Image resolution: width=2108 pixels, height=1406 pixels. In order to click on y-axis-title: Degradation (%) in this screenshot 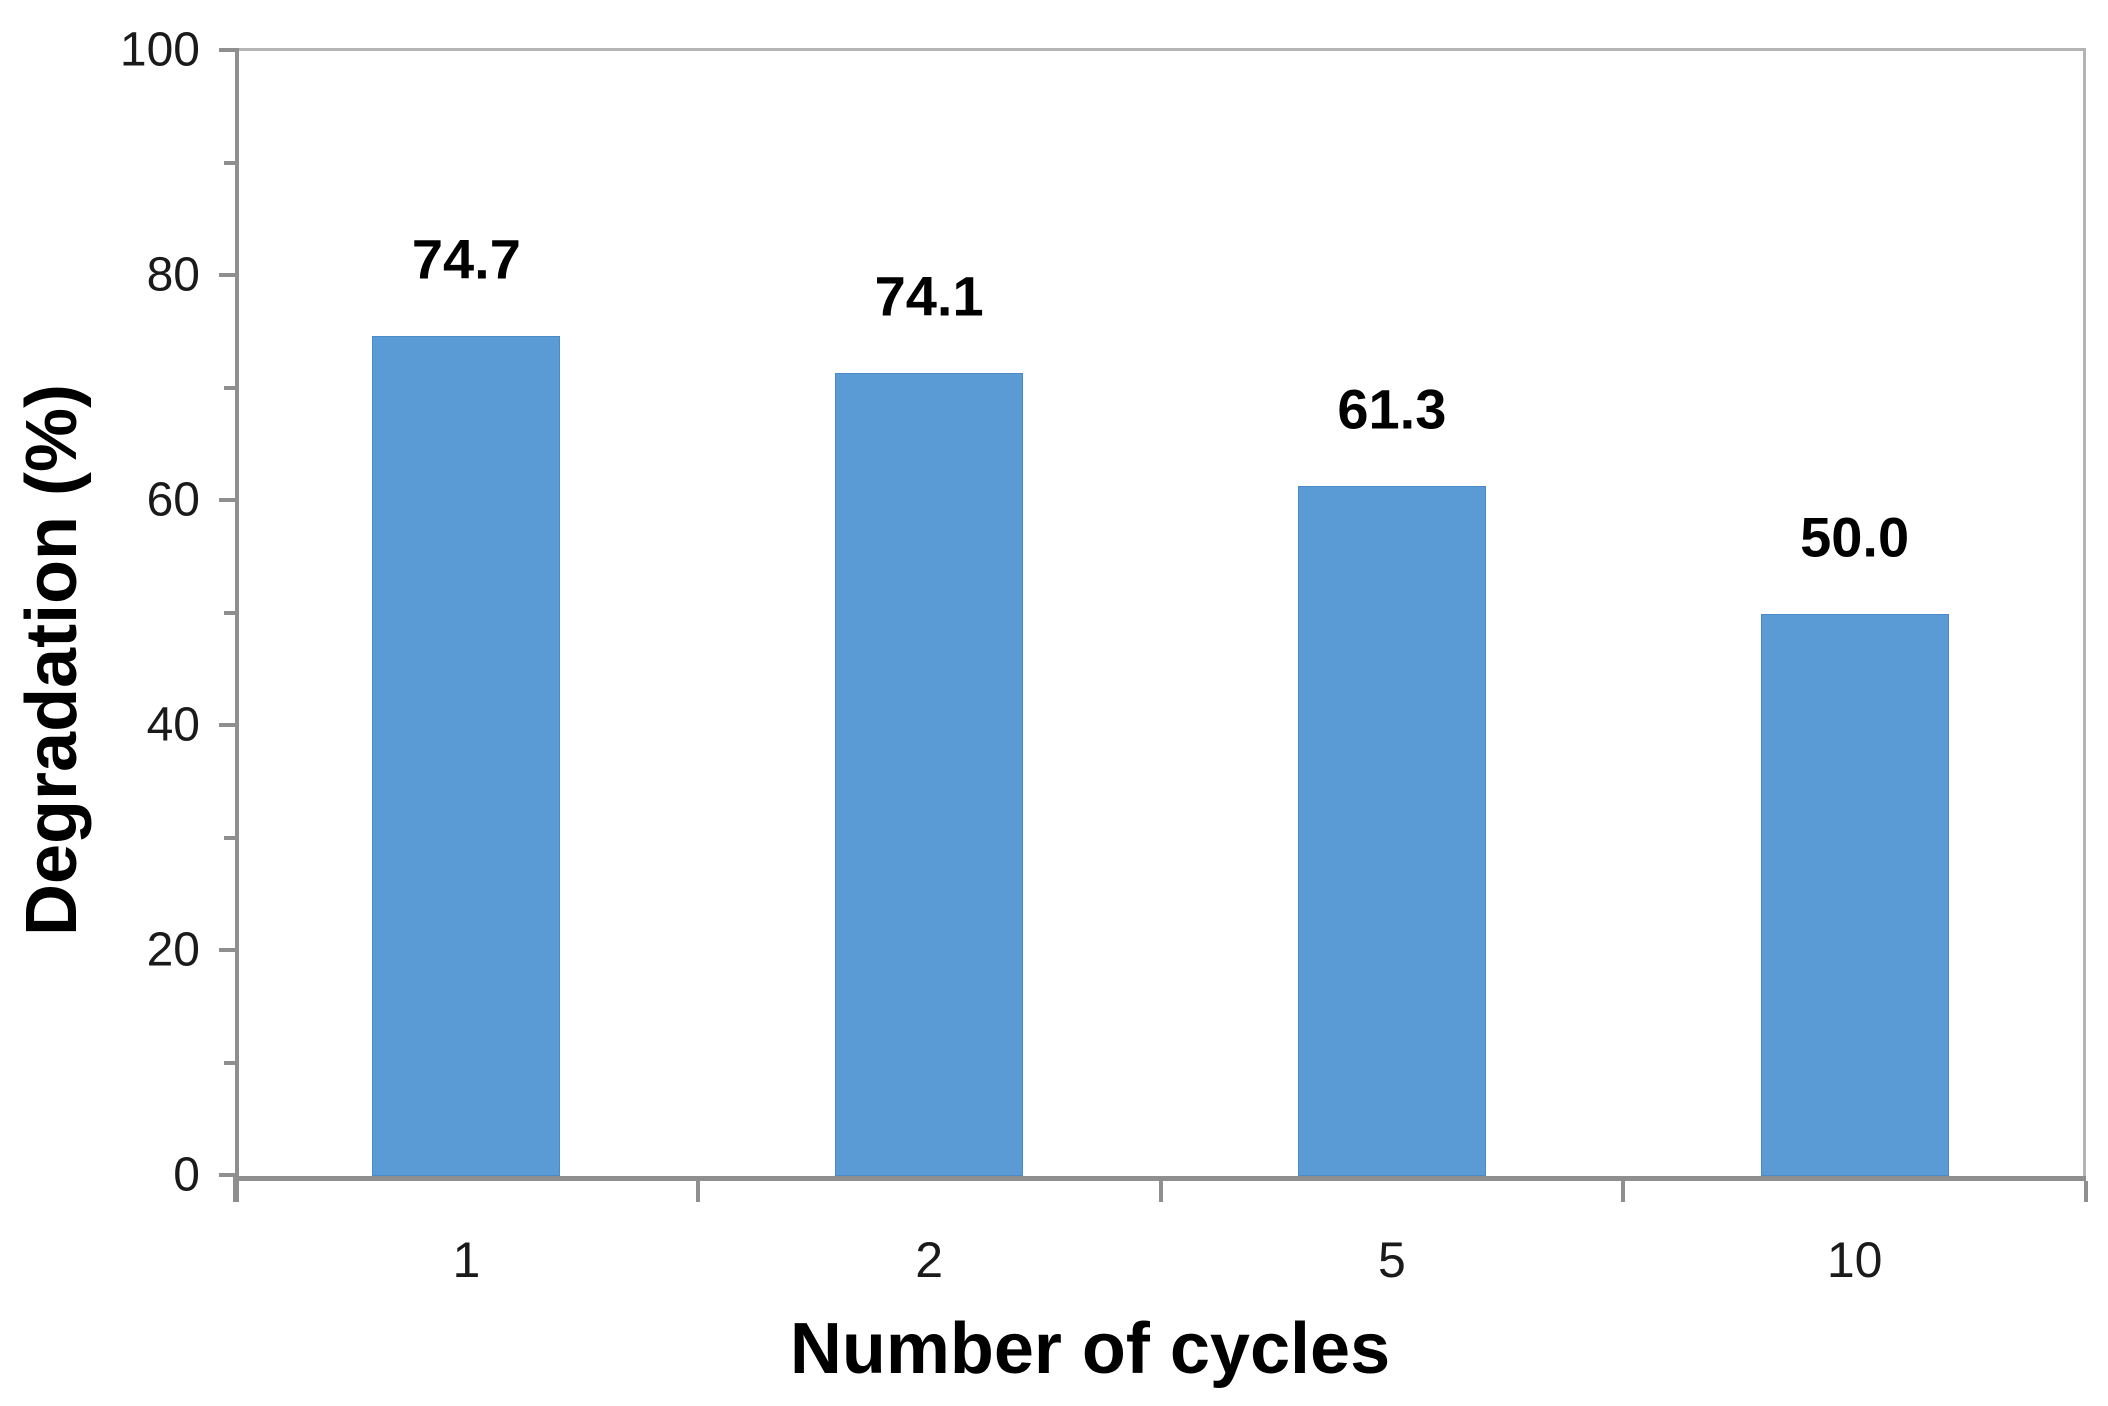, I will do `click(52, 660)`.